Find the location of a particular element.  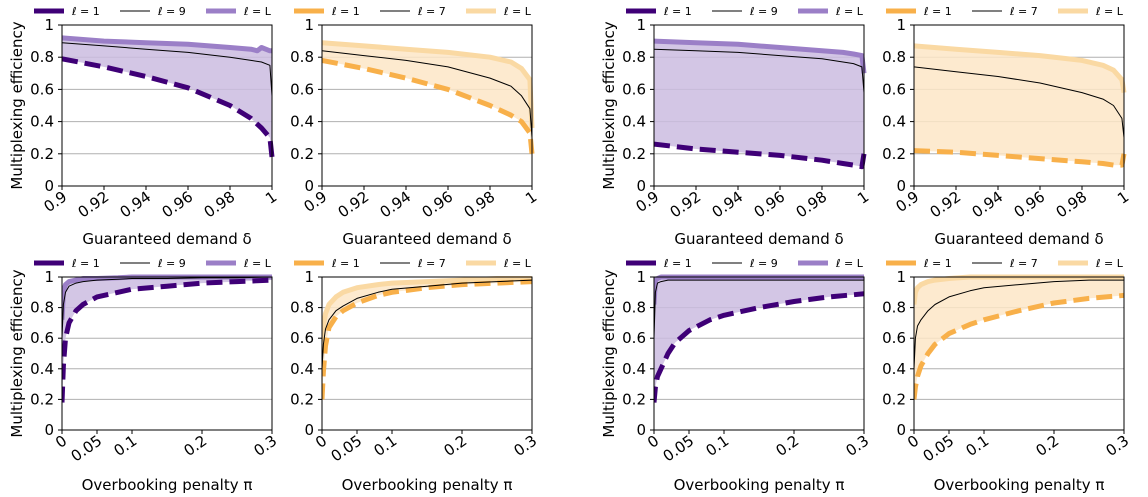

x-axis-label: Overbooking penalty π is located at coordinates (427, 485).